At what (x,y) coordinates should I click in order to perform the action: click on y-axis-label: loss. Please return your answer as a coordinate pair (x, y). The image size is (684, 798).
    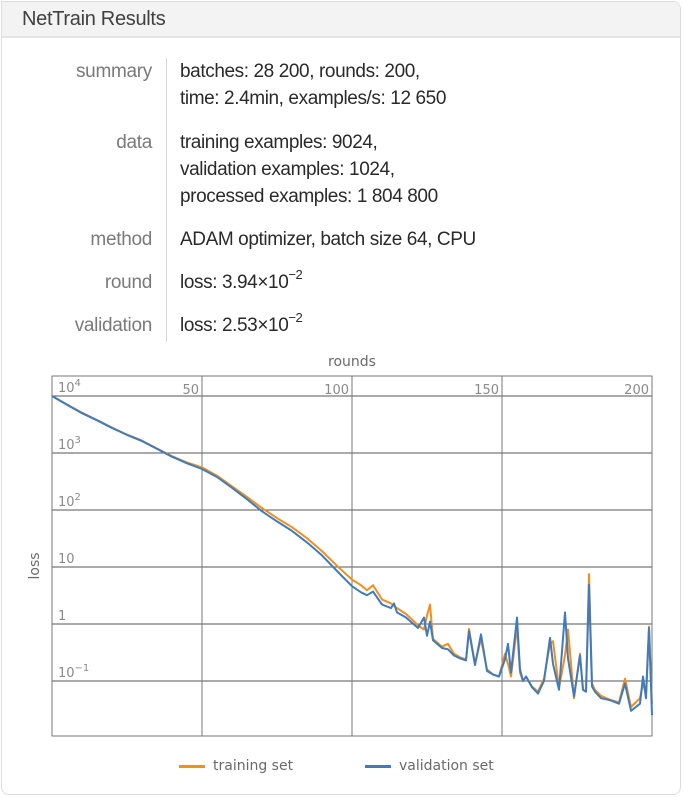
    Looking at the image, I should click on (35, 565).